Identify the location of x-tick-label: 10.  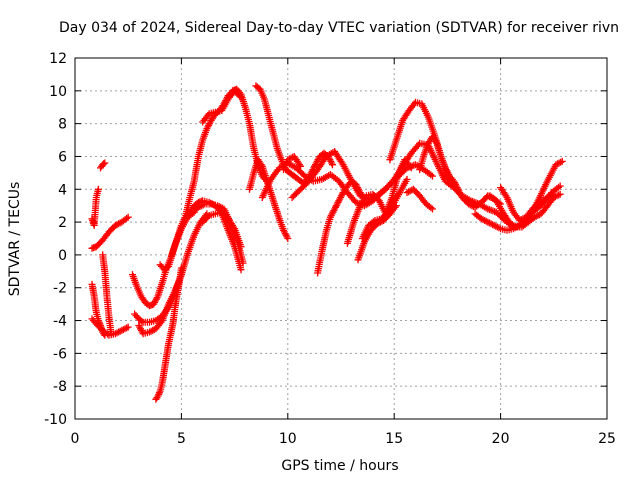
(288, 439).